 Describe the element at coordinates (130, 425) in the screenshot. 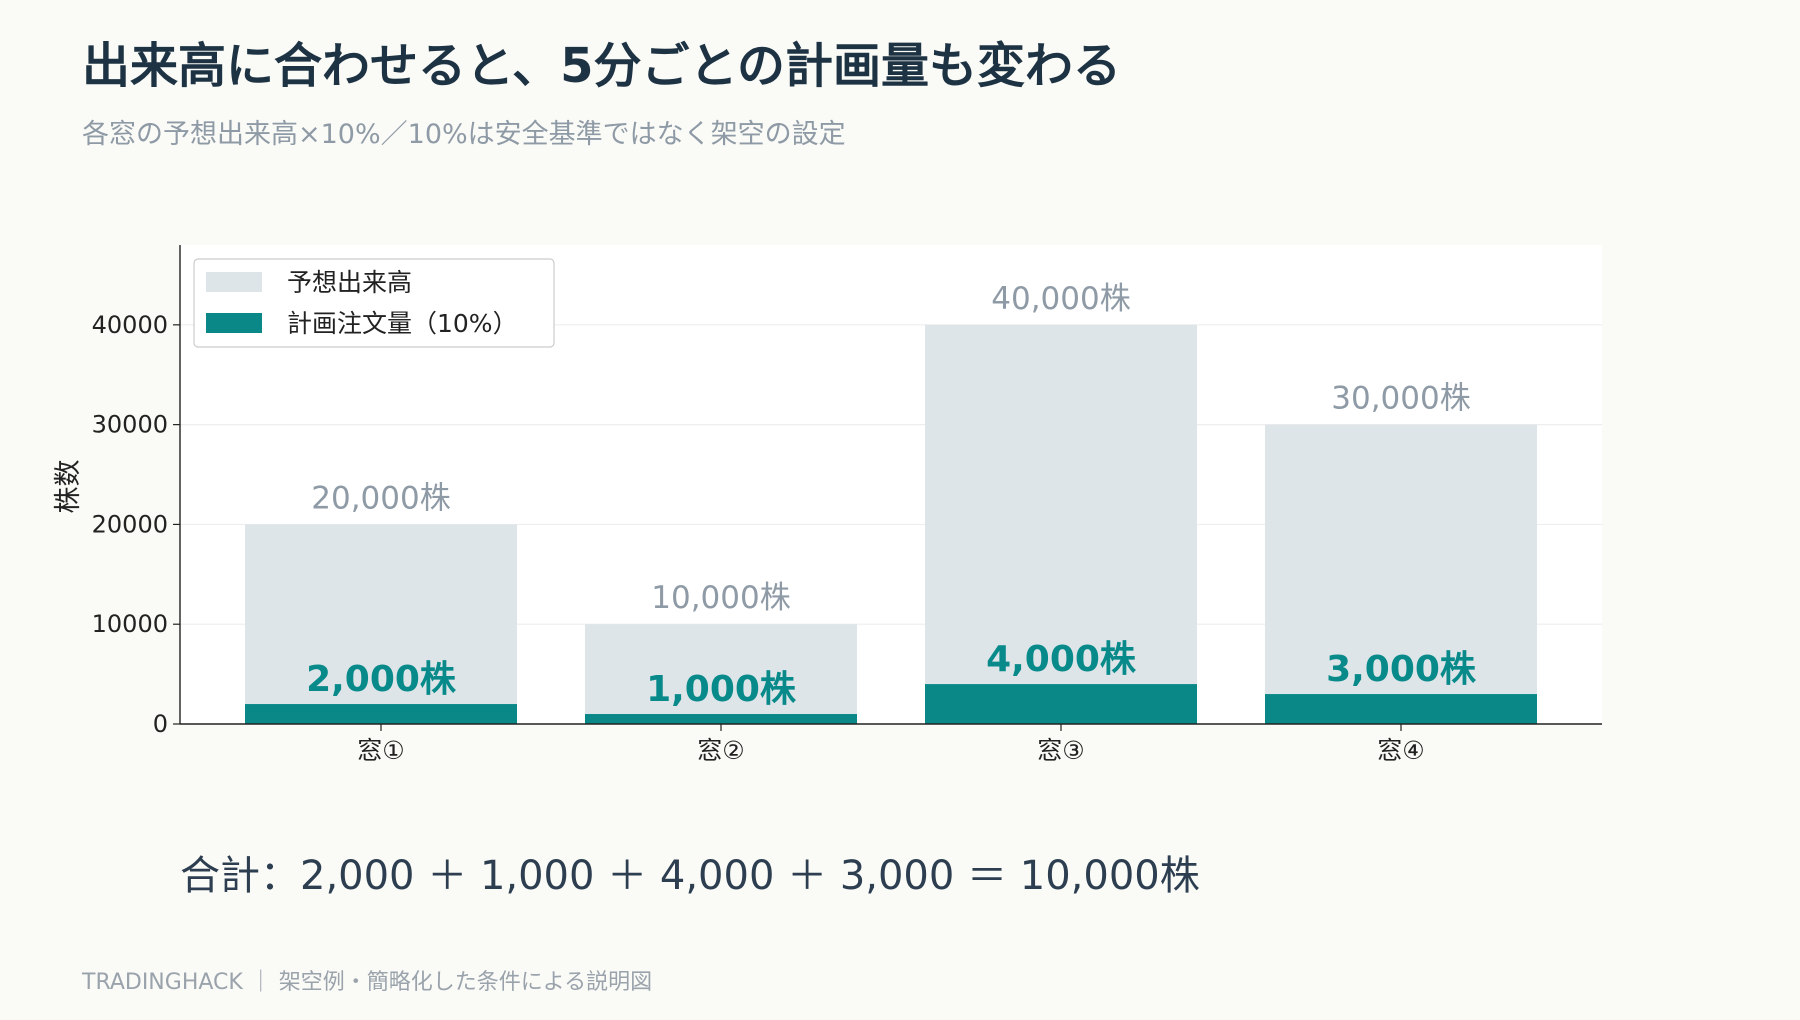

I see `y-tick-label: 30000` at that location.